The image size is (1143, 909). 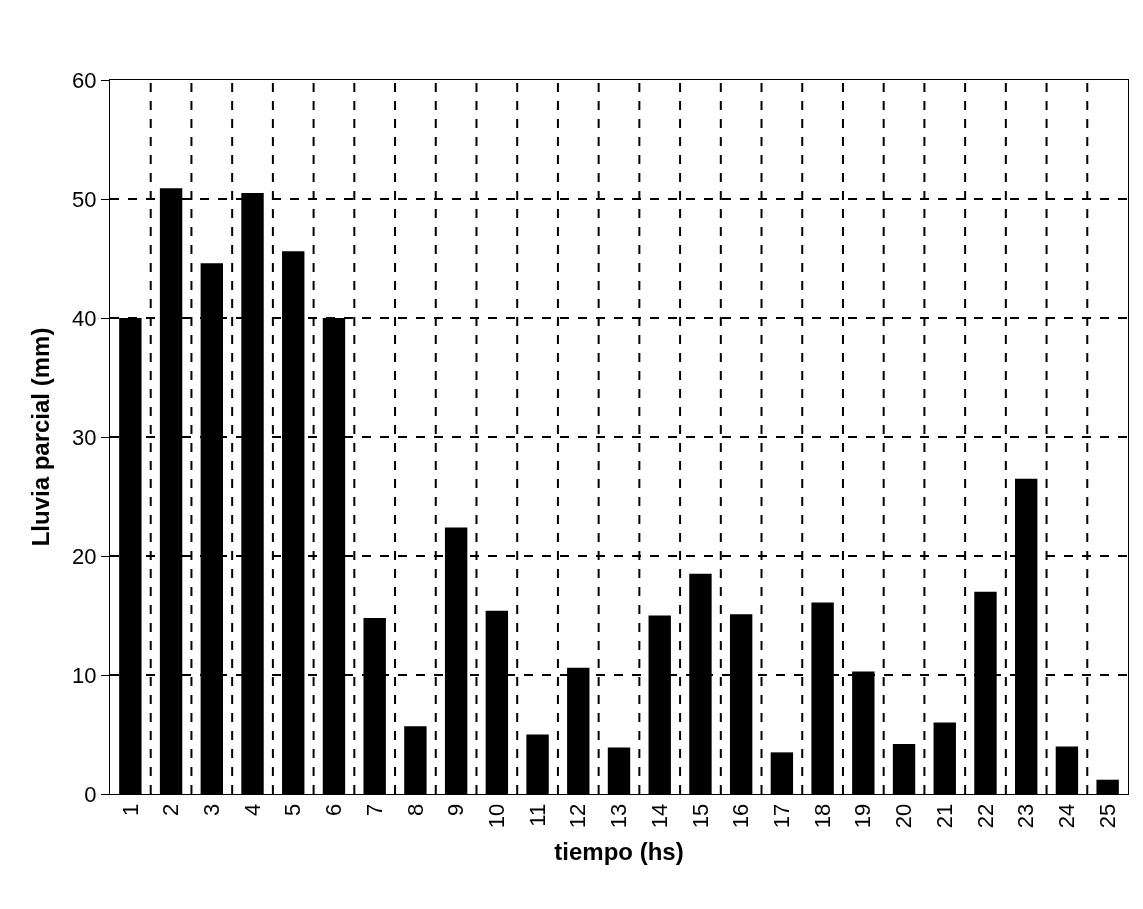 What do you see at coordinates (1026, 816) in the screenshot?
I see `x-tick-label: 23` at bounding box center [1026, 816].